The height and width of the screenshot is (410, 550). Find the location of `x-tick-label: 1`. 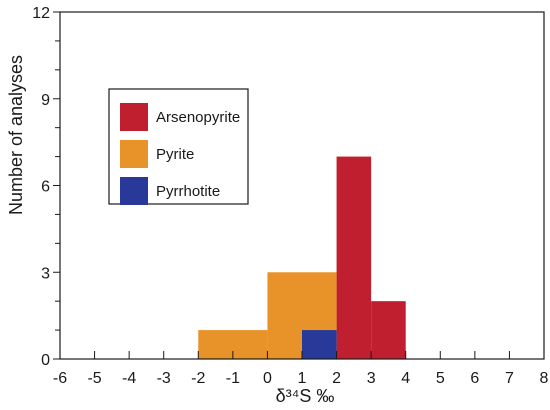

x-tick-label: 1 is located at coordinates (302, 378).